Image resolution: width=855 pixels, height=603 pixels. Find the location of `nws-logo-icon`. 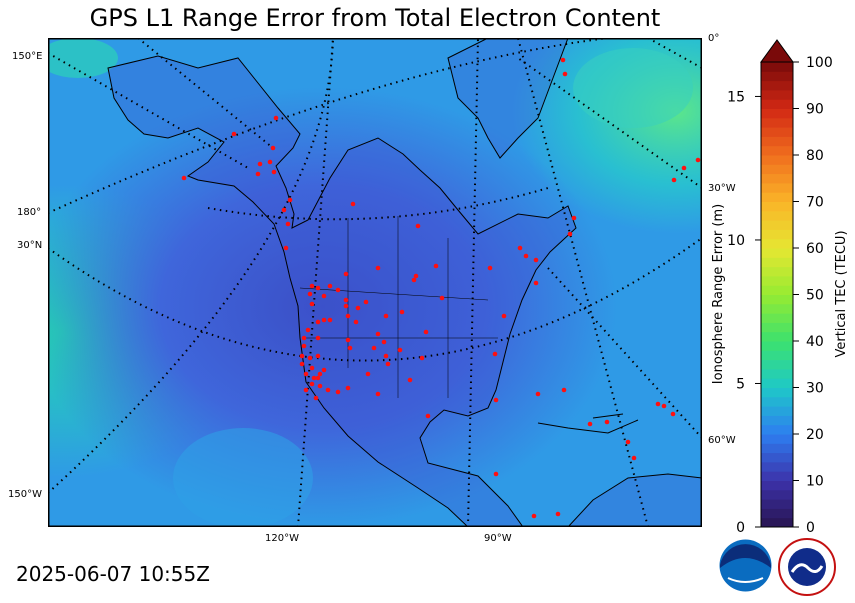

nws-logo-icon is located at coordinates (807, 567).